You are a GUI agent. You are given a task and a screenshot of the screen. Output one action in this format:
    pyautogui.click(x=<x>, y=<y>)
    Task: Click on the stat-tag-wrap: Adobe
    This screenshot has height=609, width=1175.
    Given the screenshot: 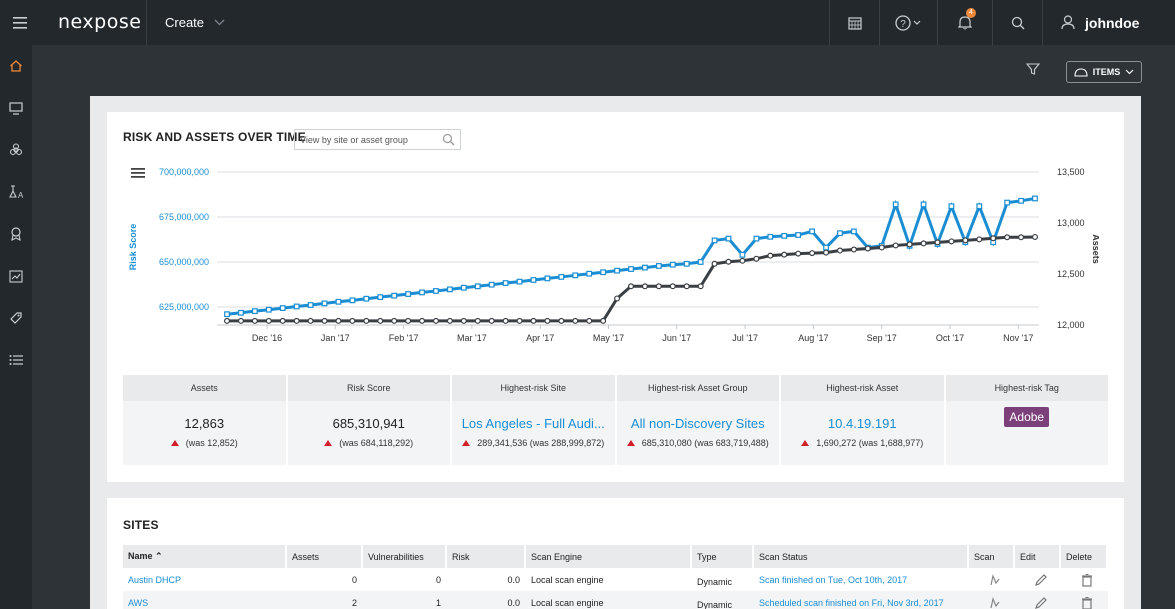 What is the action you would take?
    pyautogui.click(x=1027, y=414)
    